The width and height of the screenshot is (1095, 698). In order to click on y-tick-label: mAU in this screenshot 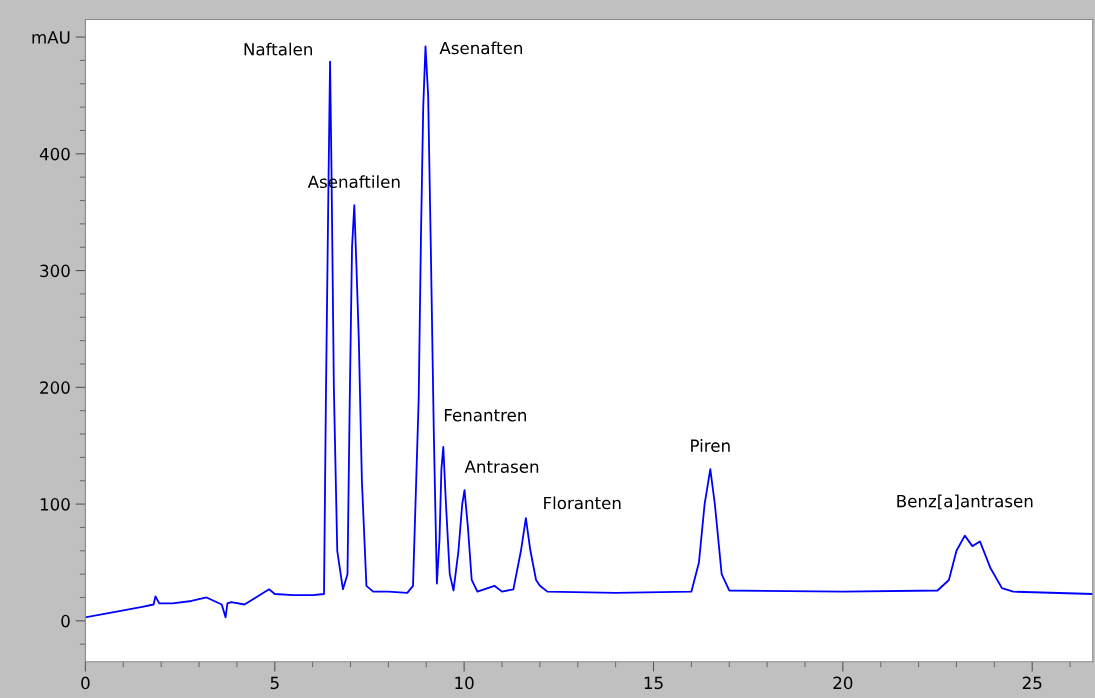, I will do `click(51, 37)`.